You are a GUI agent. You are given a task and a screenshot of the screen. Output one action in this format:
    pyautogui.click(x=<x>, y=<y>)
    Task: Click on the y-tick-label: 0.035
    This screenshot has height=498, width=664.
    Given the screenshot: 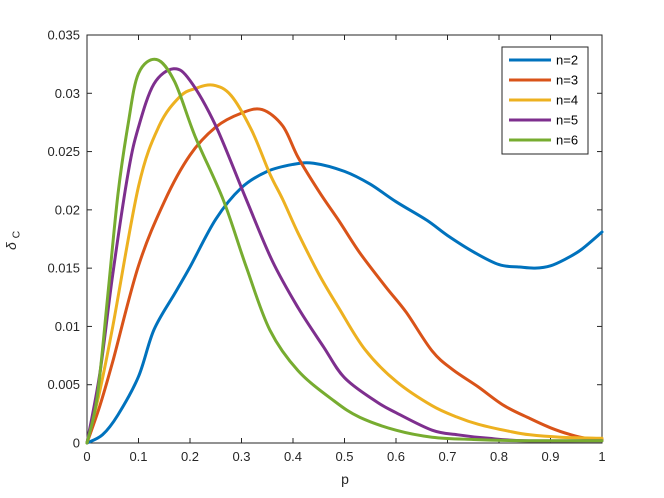 What is the action you would take?
    pyautogui.click(x=63, y=35)
    